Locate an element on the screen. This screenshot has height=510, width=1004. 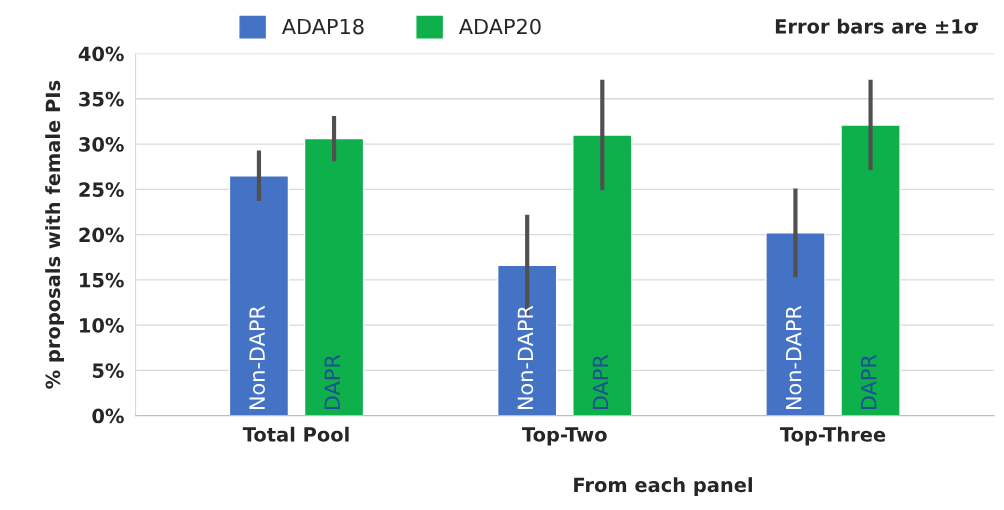
text: Error bars are ±1σ is located at coordinates (876, 26).